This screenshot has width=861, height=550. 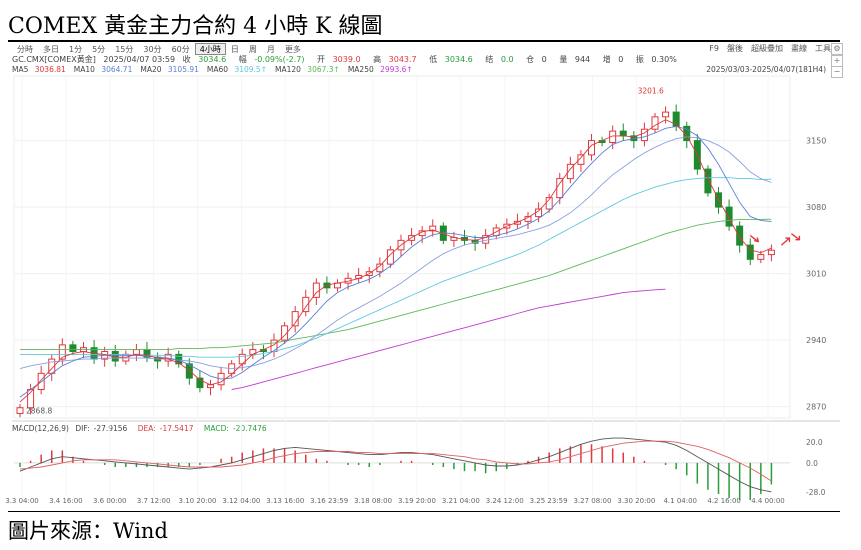 What do you see at coordinates (25, 49) in the screenshot?
I see `period-tab-0: 分時` at bounding box center [25, 49].